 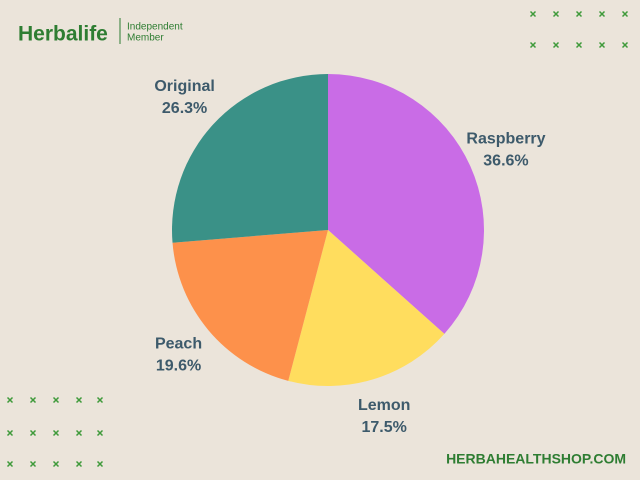 What do you see at coordinates (155, 27) in the screenshot?
I see `brand-tagline: Independent` at bounding box center [155, 27].